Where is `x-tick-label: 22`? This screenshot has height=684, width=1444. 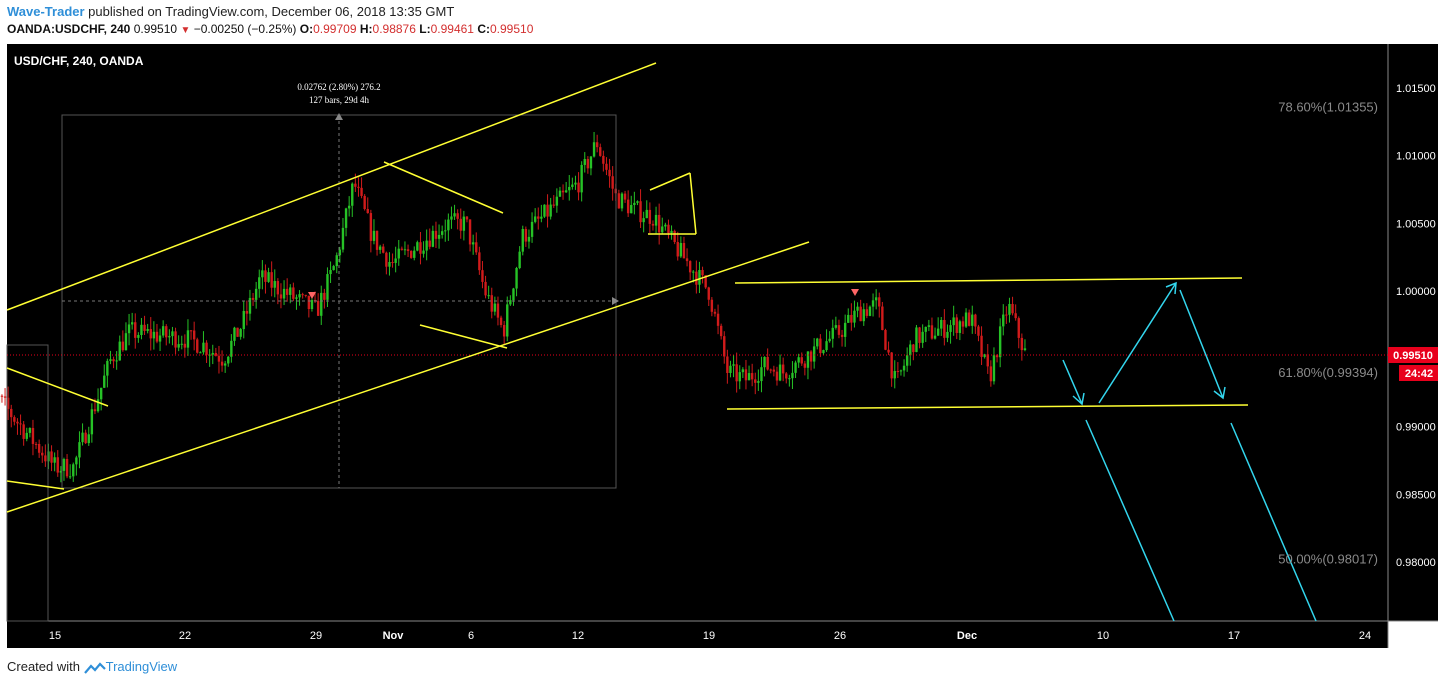
x-tick-label: 22 is located at coordinates (185, 636).